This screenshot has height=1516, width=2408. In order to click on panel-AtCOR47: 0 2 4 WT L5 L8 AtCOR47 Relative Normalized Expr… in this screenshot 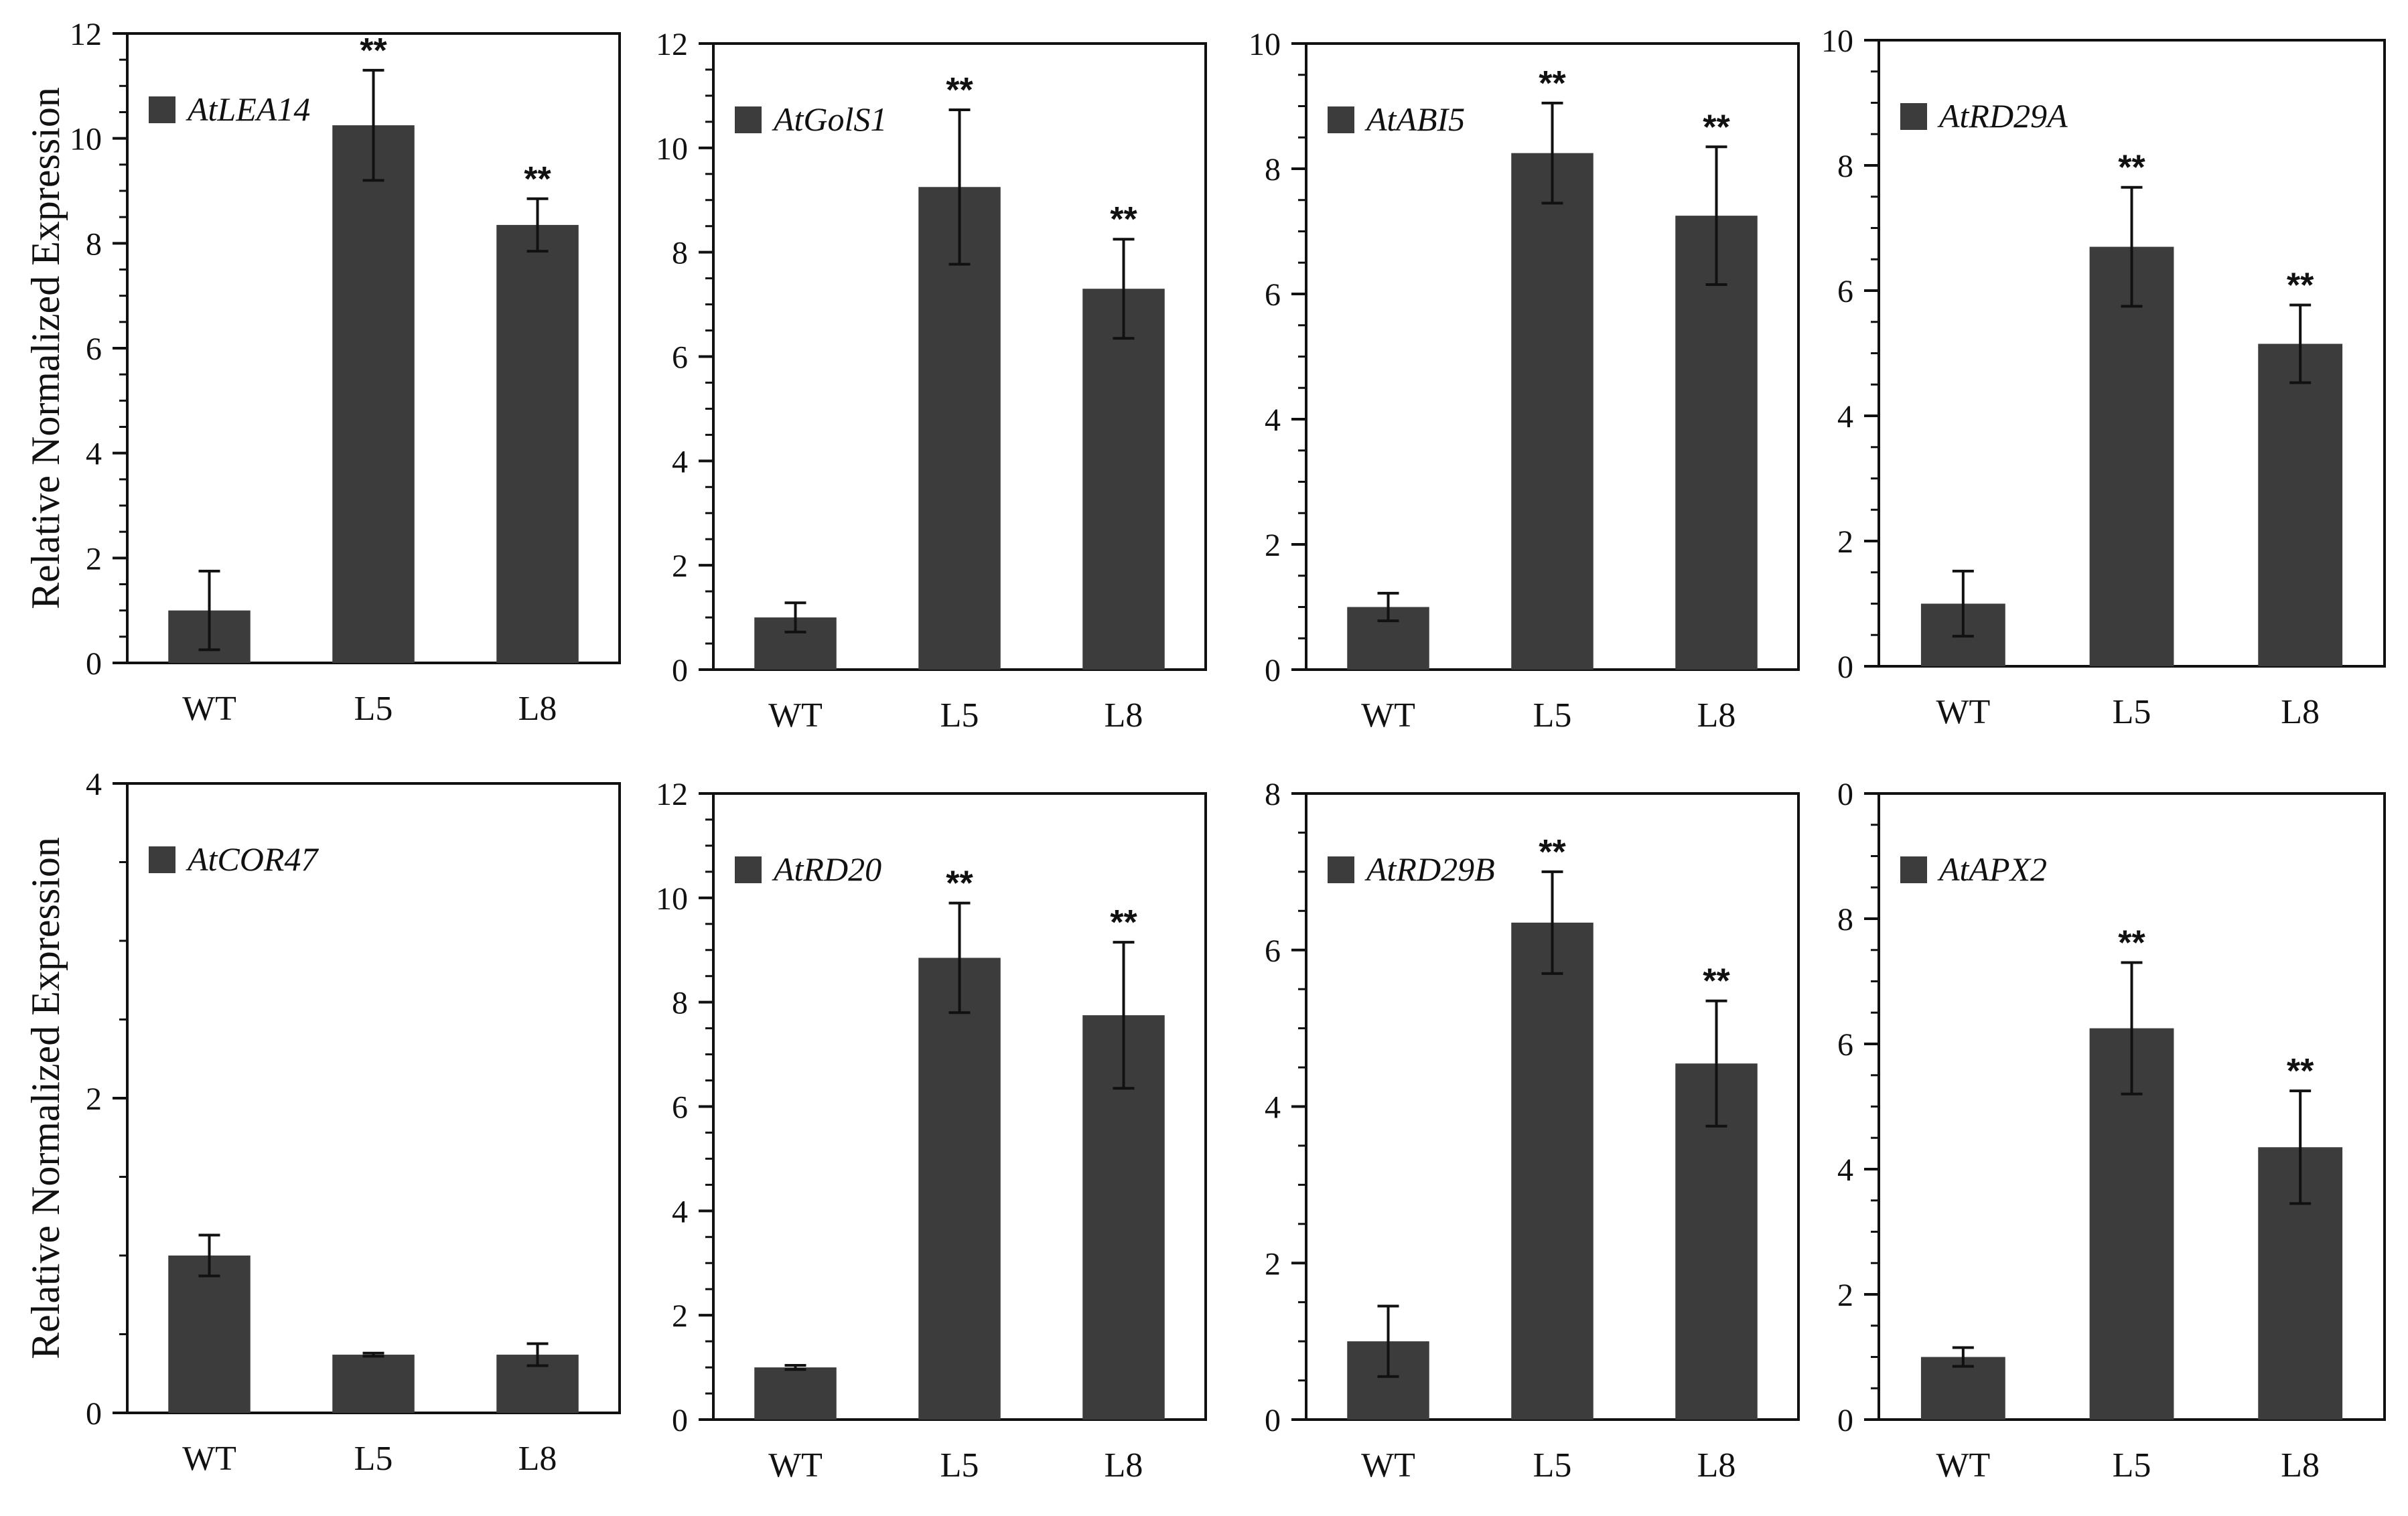, I will do `click(322, 1122)`.